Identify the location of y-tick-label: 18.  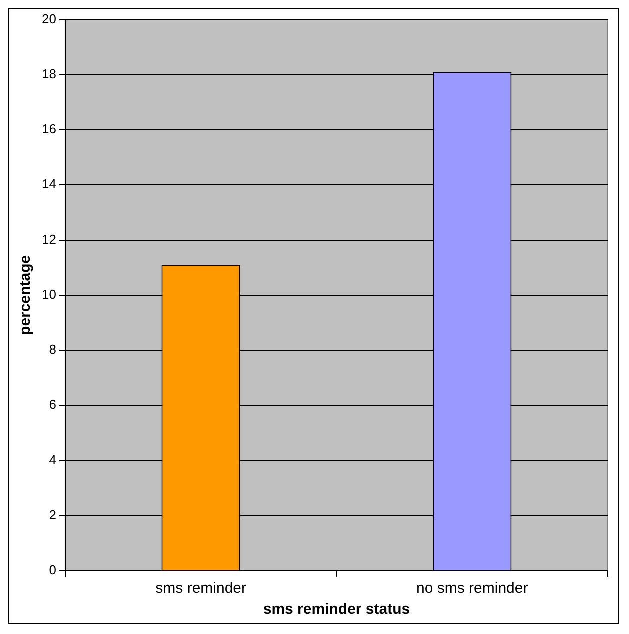
(49, 74).